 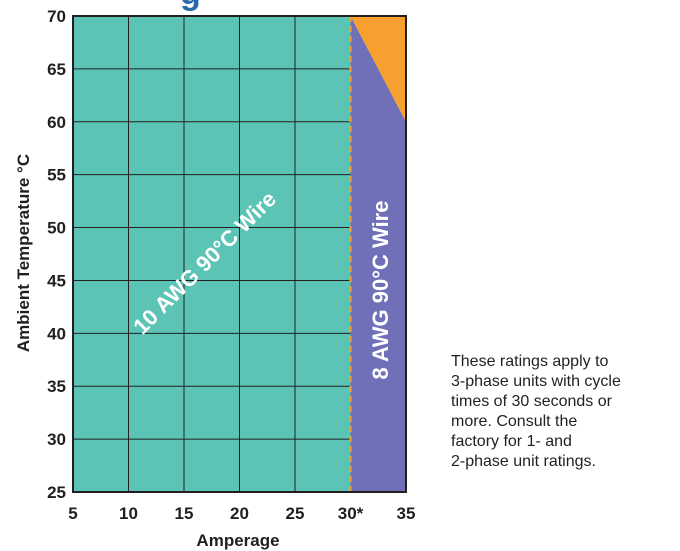 What do you see at coordinates (380, 290) in the screenshot?
I see `region-label-8-awg: 8 AWG 90°C Wire` at bounding box center [380, 290].